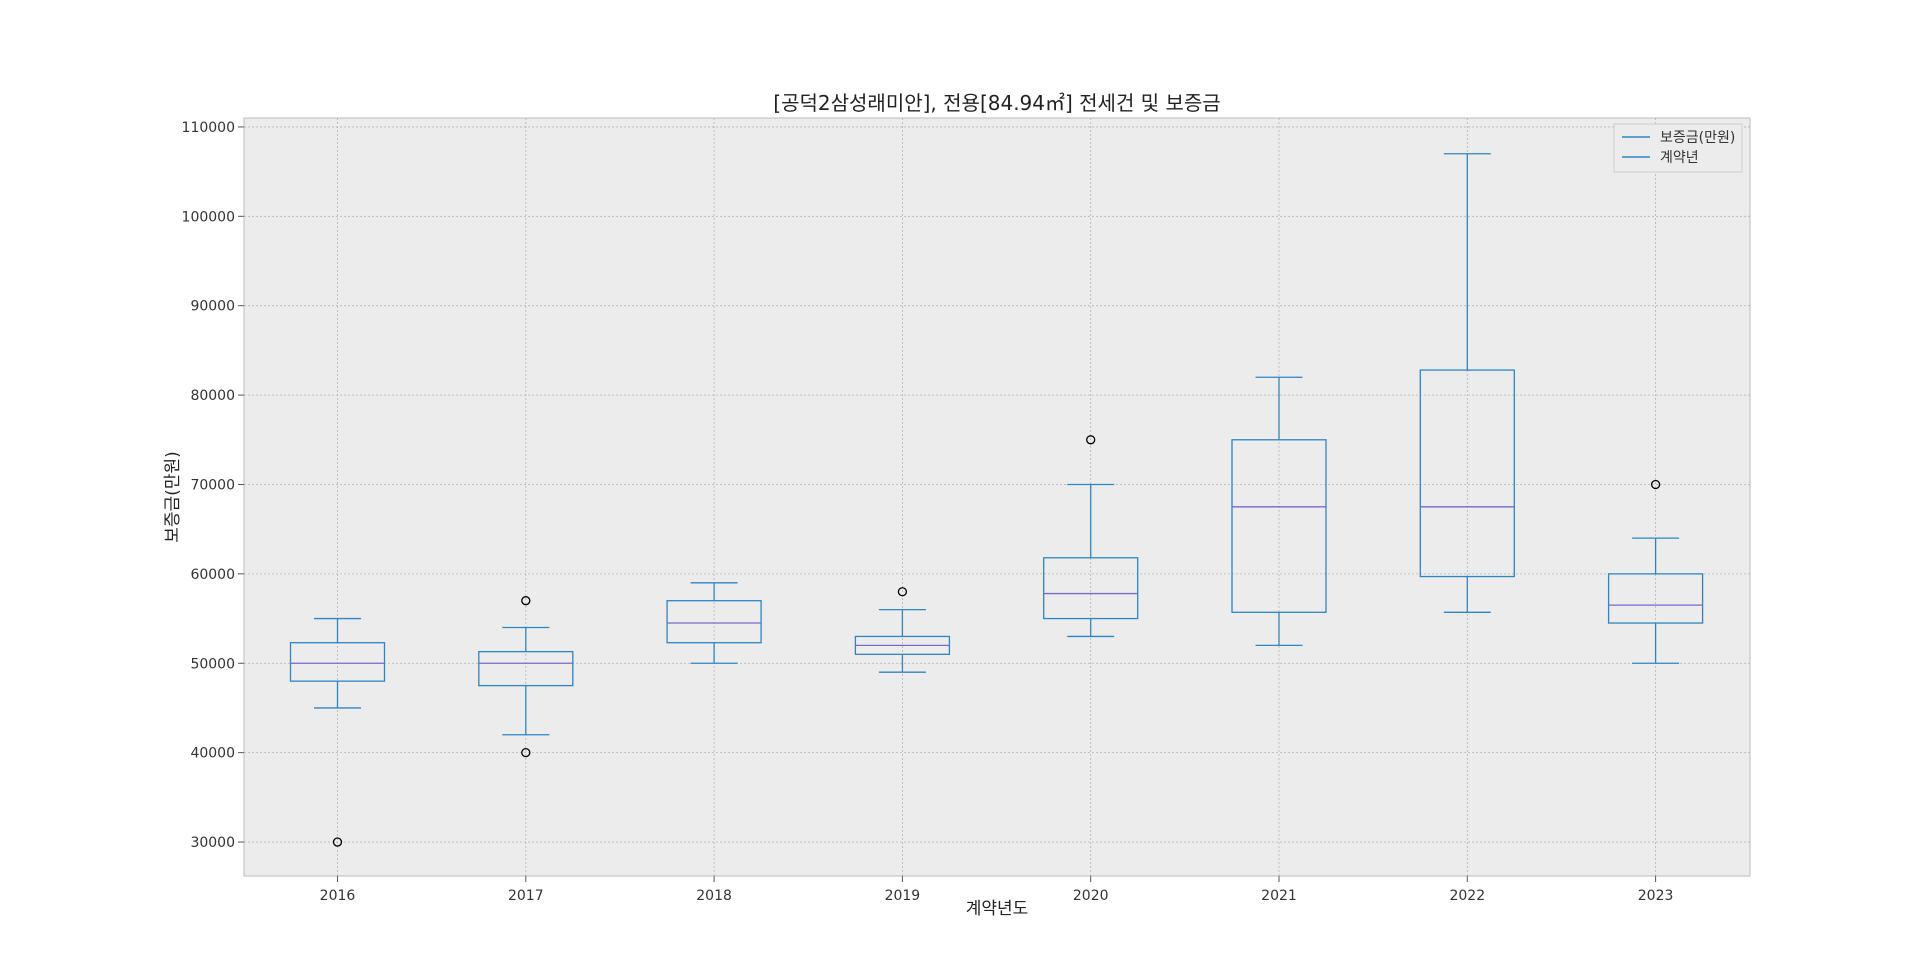 Image resolution: width=1920 pixels, height=973 pixels. I want to click on box-2020, so click(1091, 536).